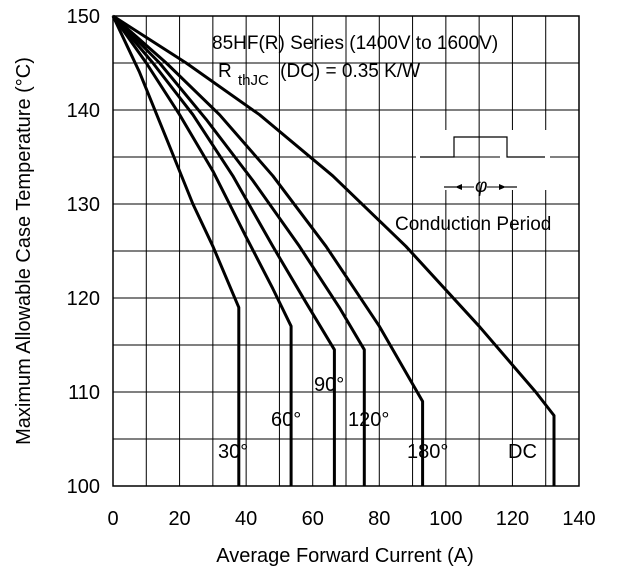 This screenshot has width=623, height=579. Describe the element at coordinates (83, 487) in the screenshot. I see `y-tick-label: 100` at that location.